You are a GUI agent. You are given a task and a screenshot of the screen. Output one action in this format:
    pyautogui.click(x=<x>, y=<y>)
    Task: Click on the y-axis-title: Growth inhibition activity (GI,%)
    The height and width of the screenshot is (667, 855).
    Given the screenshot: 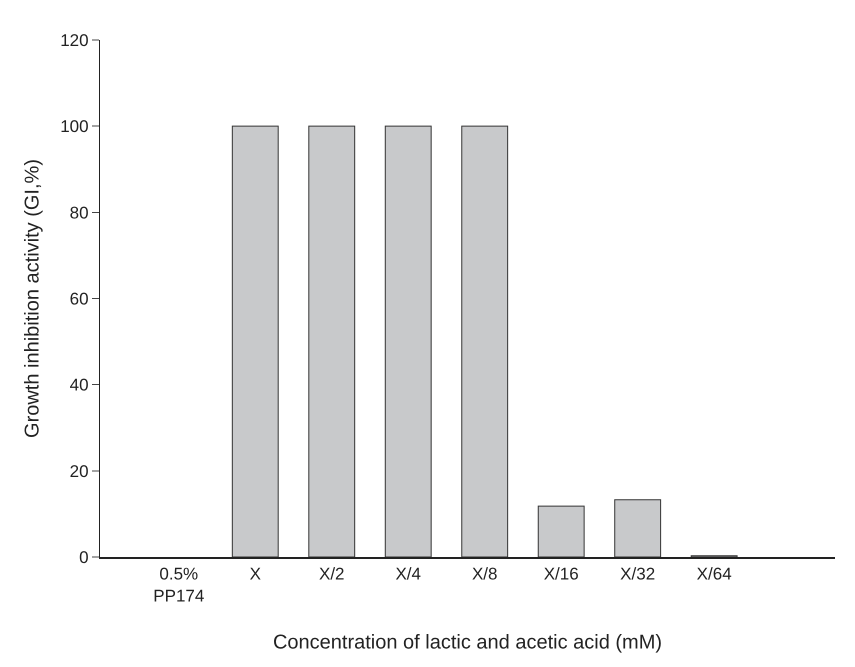 What is the action you would take?
    pyautogui.click(x=33, y=298)
    